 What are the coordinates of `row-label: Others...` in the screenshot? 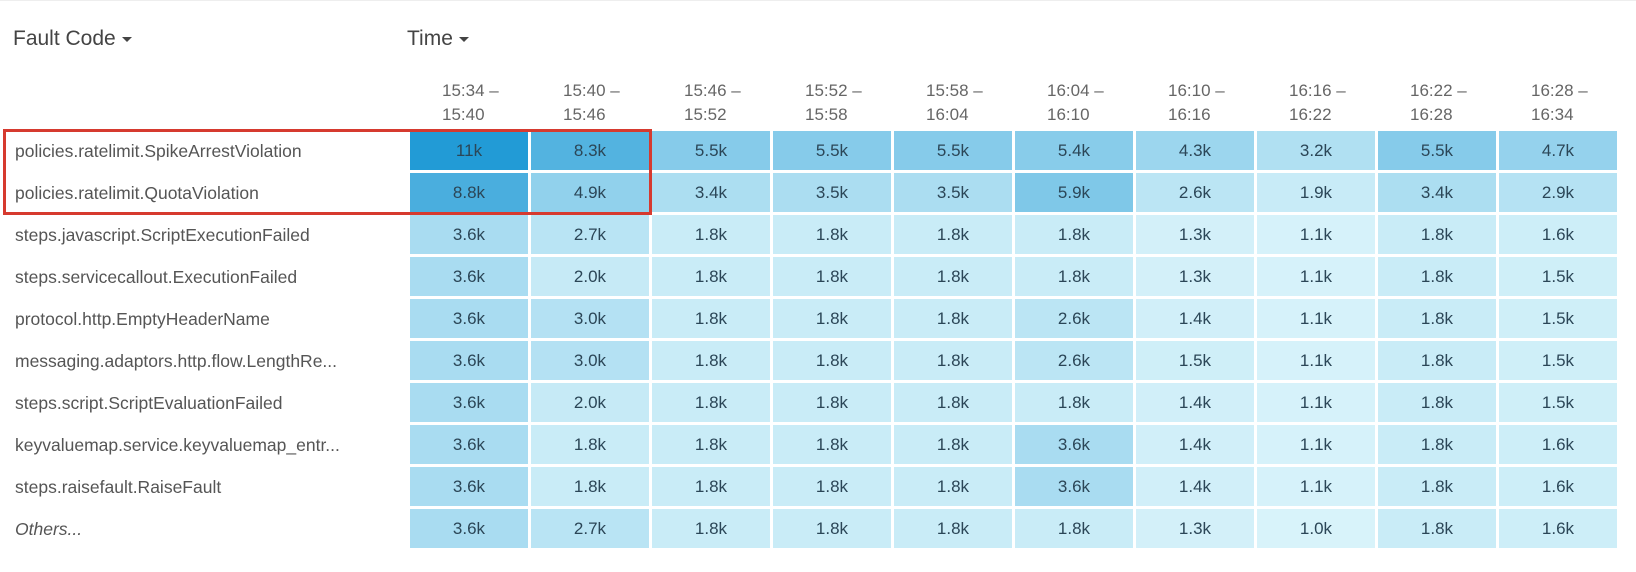 It's located at (49, 529).